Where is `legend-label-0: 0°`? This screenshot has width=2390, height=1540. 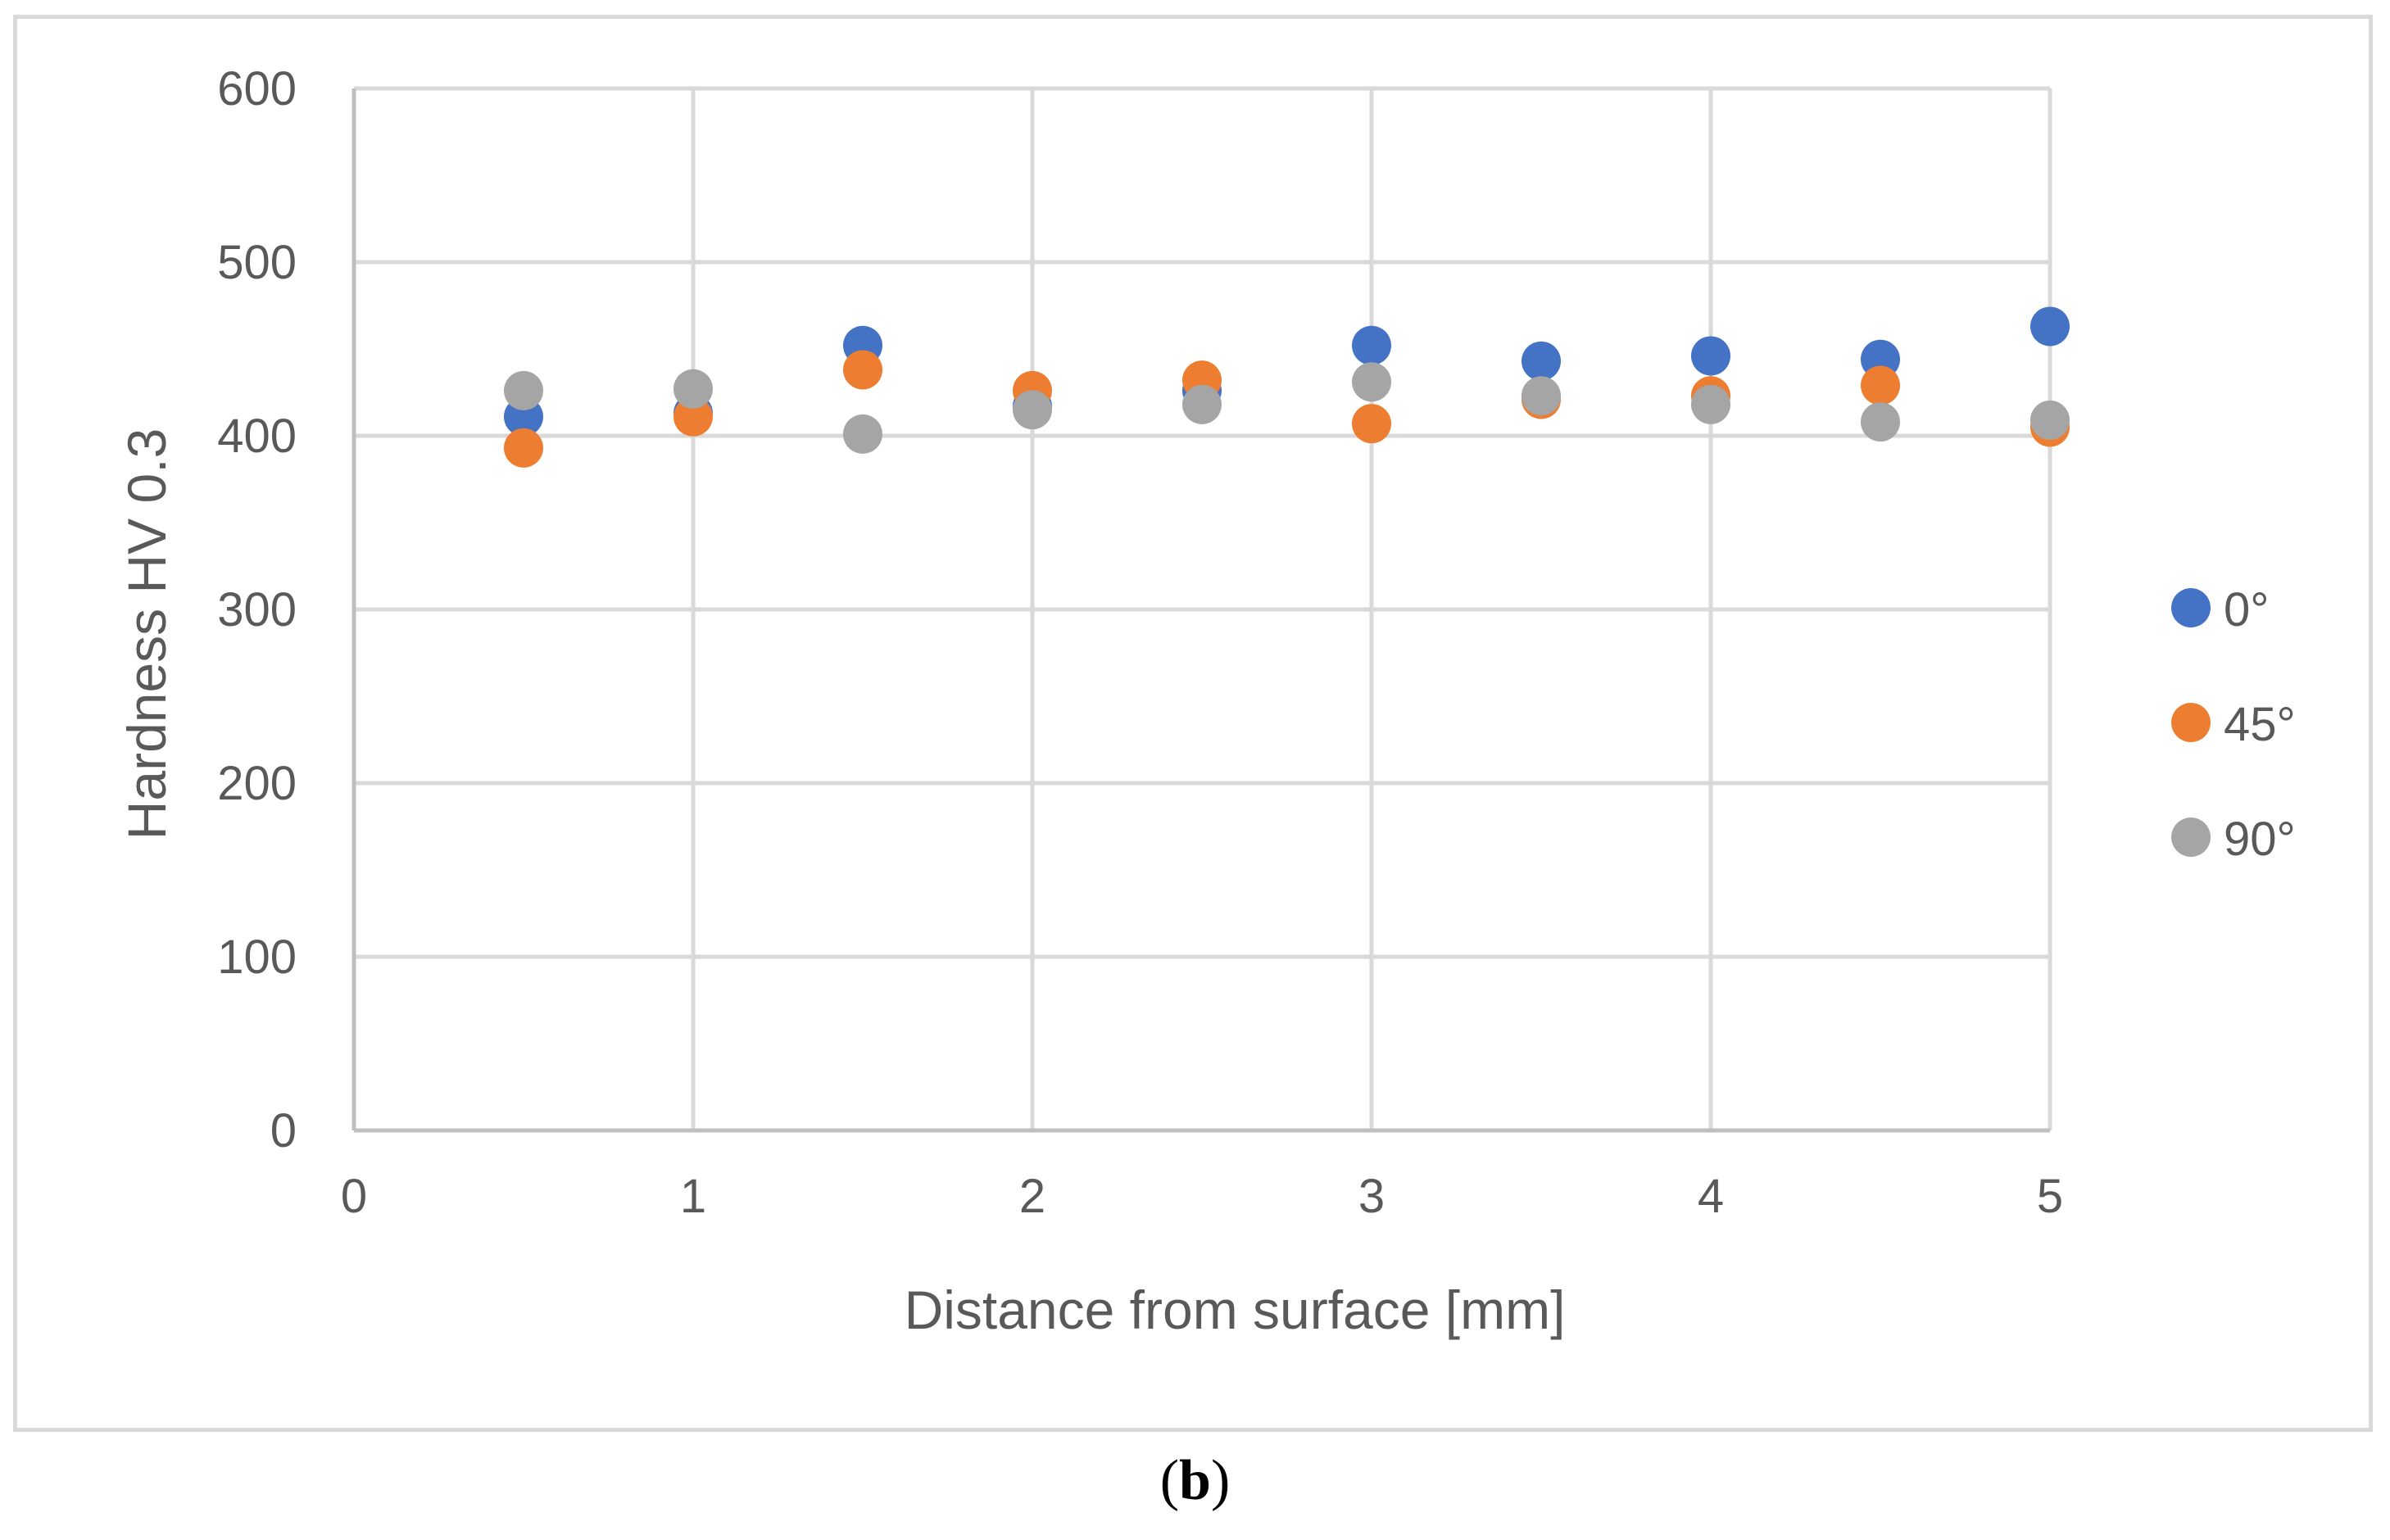
legend-label-0: 0° is located at coordinates (2246, 609).